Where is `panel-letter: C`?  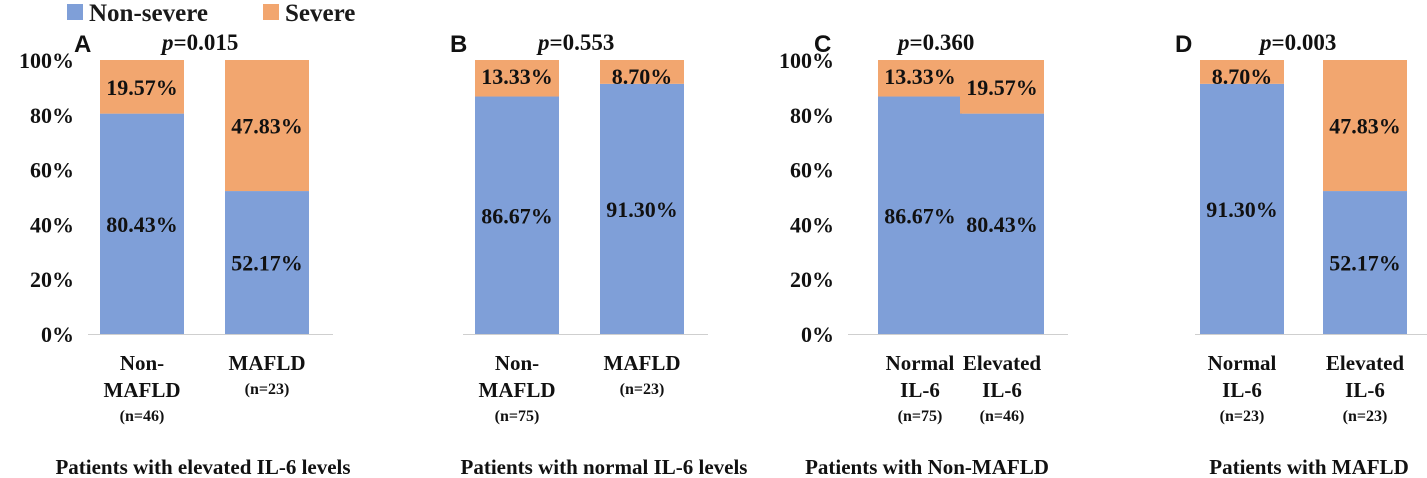 panel-letter: C is located at coordinates (822, 44).